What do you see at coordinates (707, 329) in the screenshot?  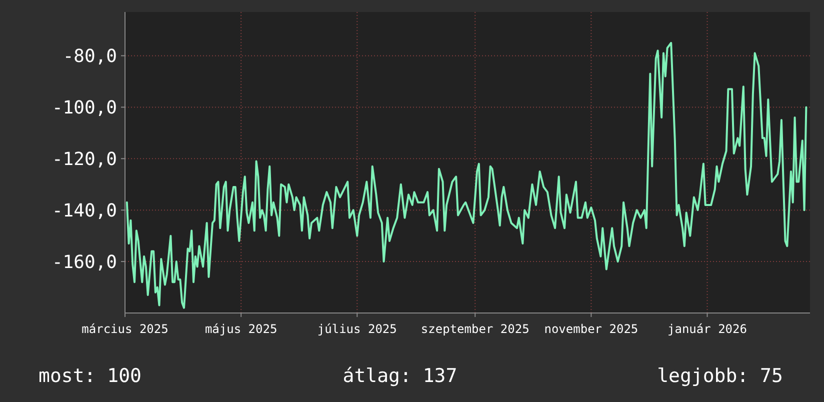 I see `x-tick-label: január 2026` at bounding box center [707, 329].